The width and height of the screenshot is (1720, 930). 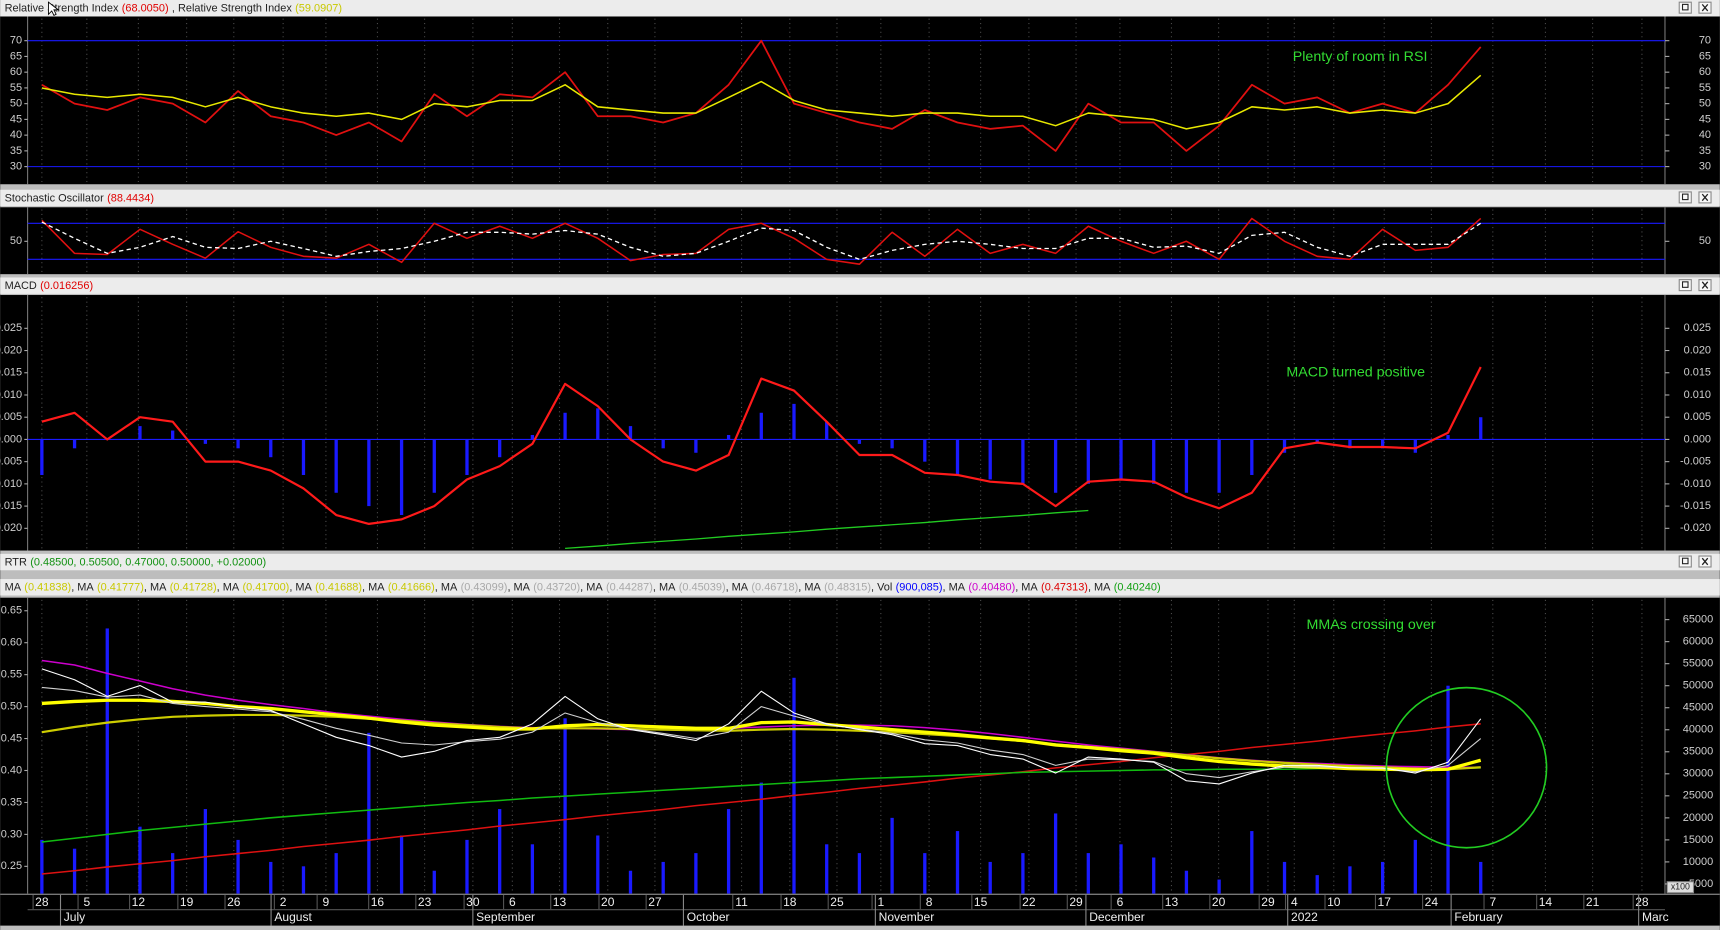 I want to click on annotation: Plenty of room in RSI, so click(x=1360, y=57).